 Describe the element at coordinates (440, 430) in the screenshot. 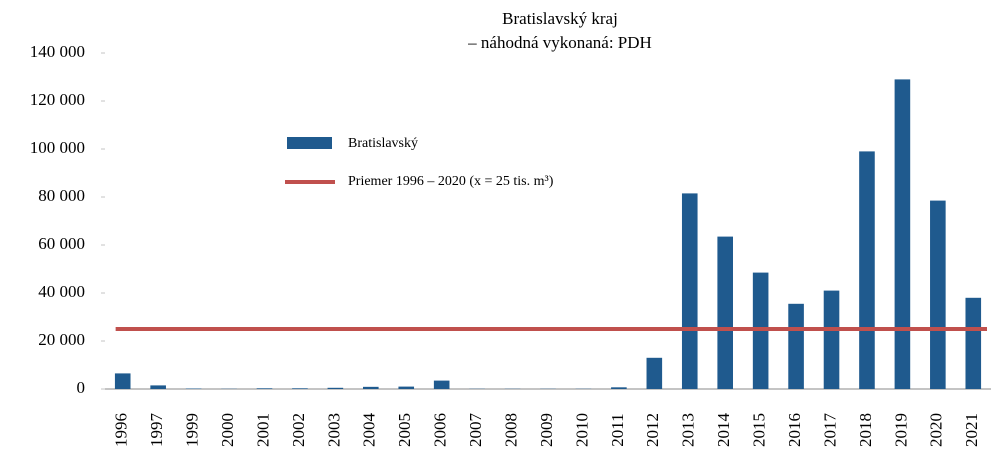

I see `x-tick-label: 2006` at that location.